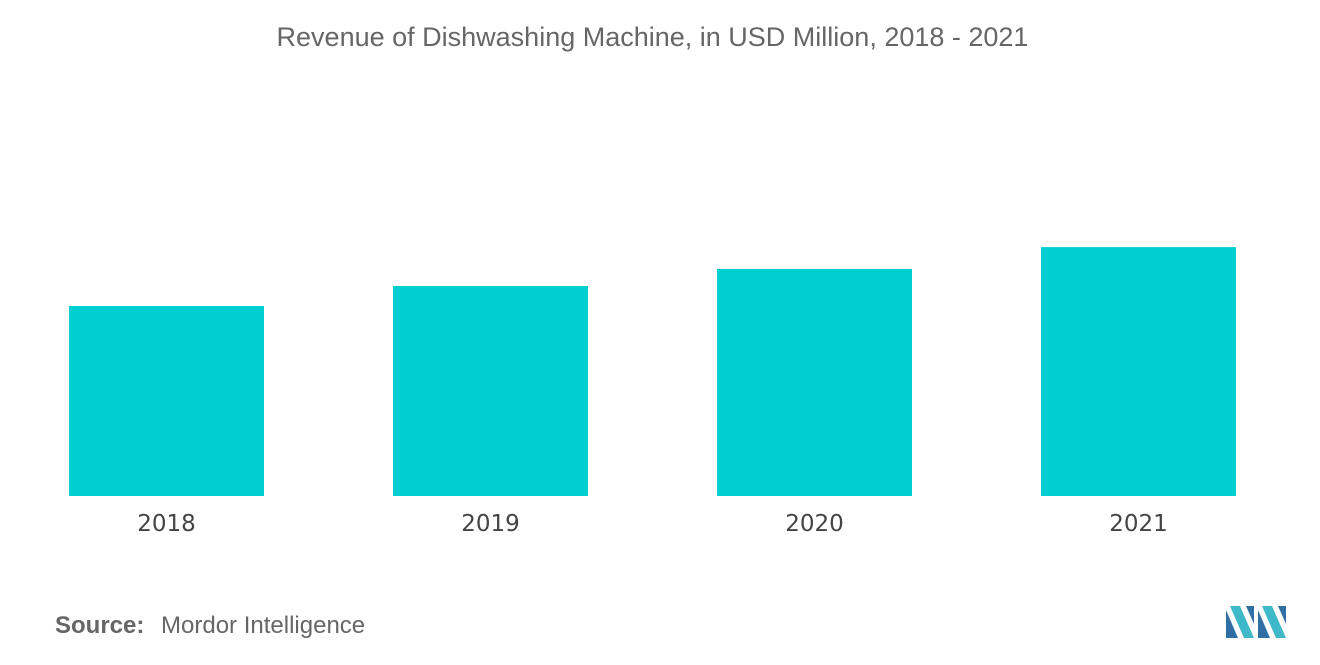 The height and width of the screenshot is (665, 1320). Describe the element at coordinates (1138, 524) in the screenshot. I see `x-tick-label-2021: 2021` at that location.